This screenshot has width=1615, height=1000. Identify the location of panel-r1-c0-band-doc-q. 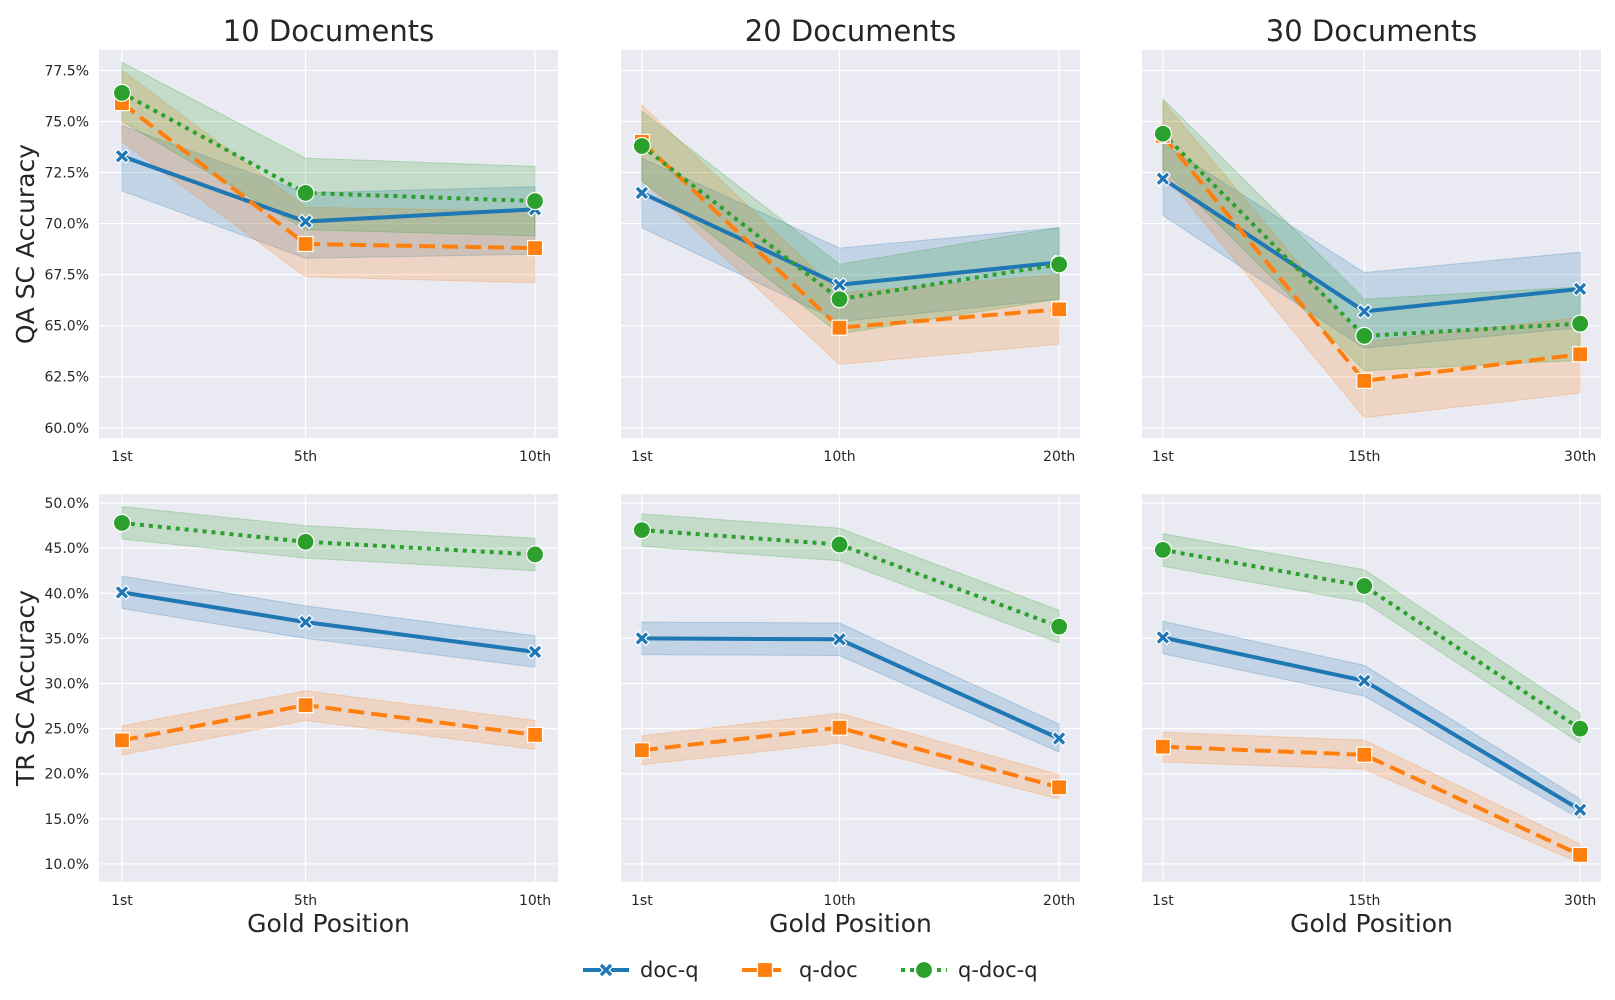
(328, 621).